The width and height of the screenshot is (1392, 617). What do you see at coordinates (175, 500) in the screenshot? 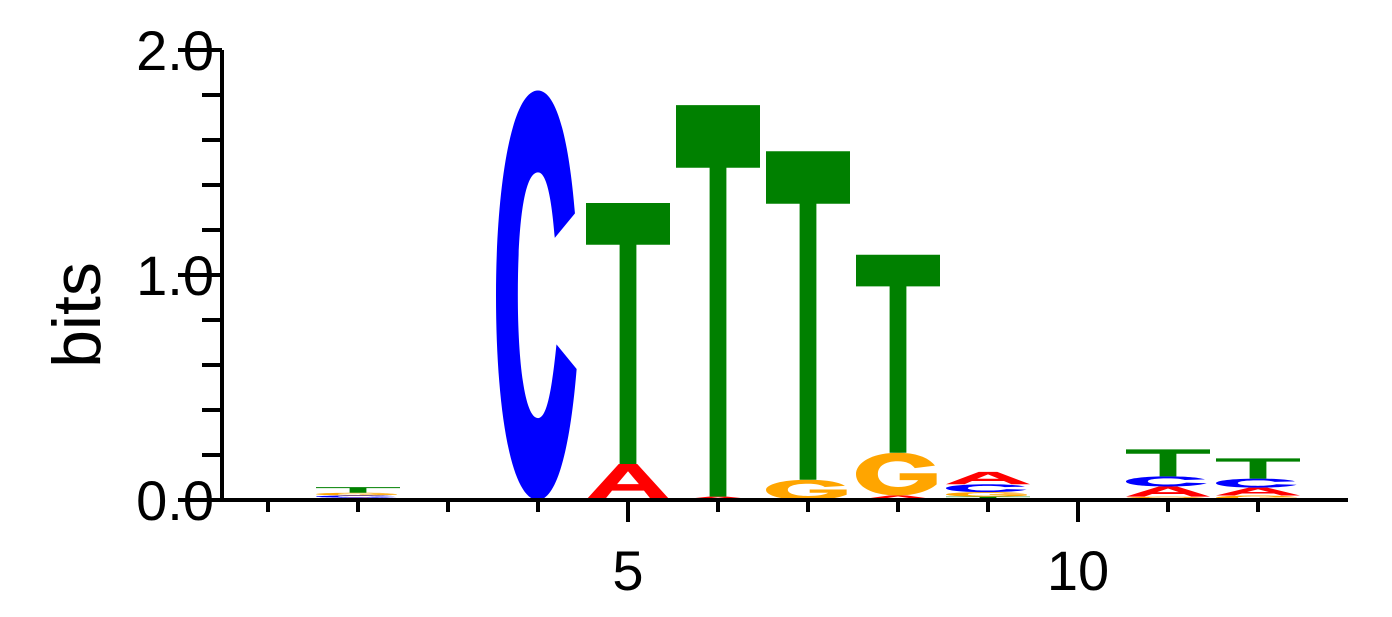
I see `y-tick-label: 0.0` at bounding box center [175, 500].